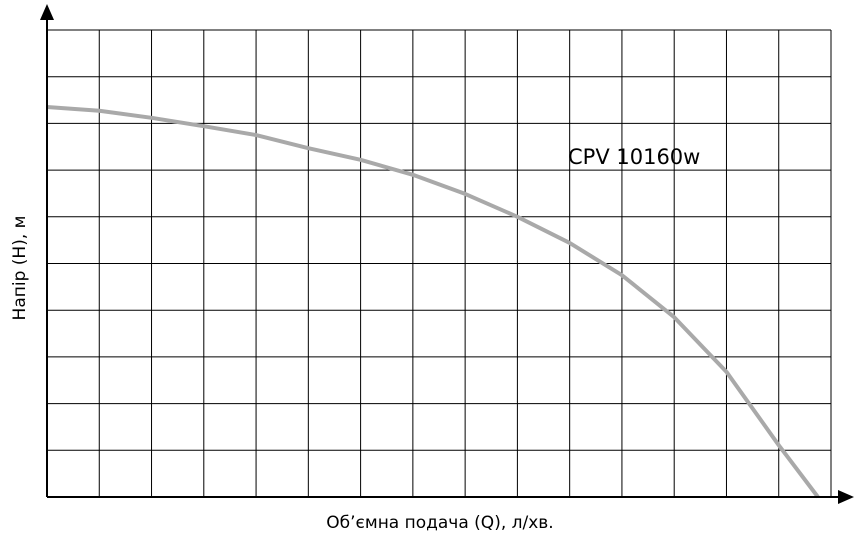  I want to click on x-axis-label: Об’ємна подача (Q), л/хв., so click(439, 523).